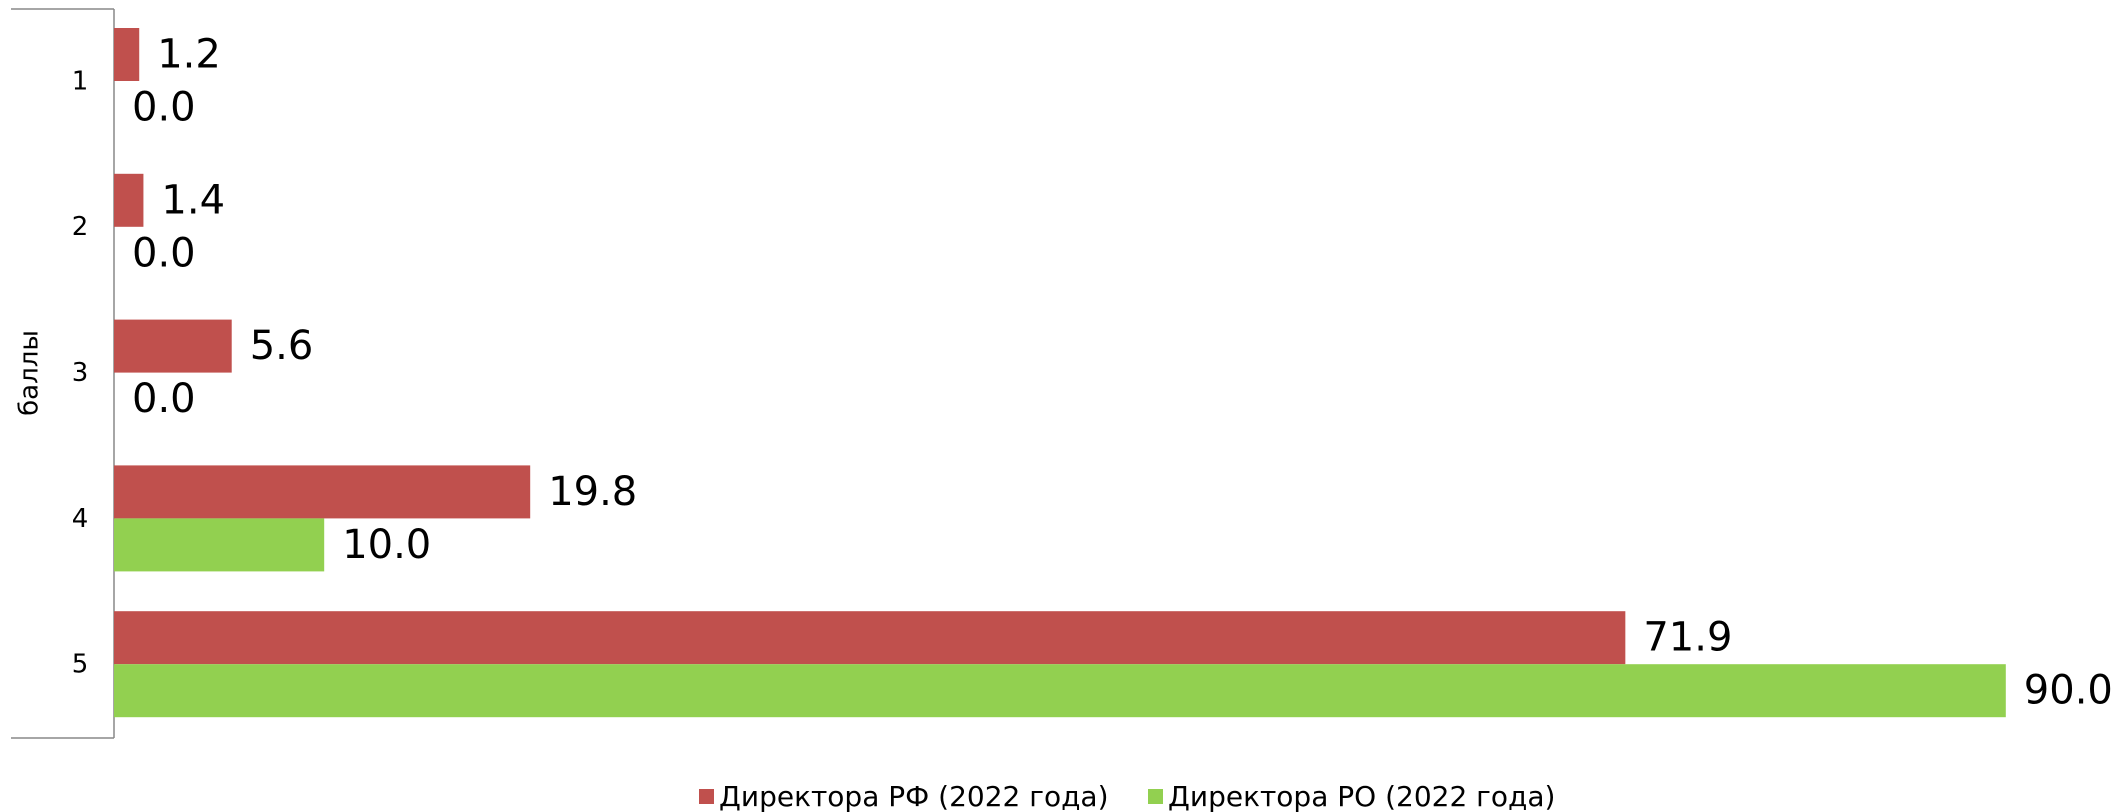  I want to click on value-label: 5.6, so click(282, 346).